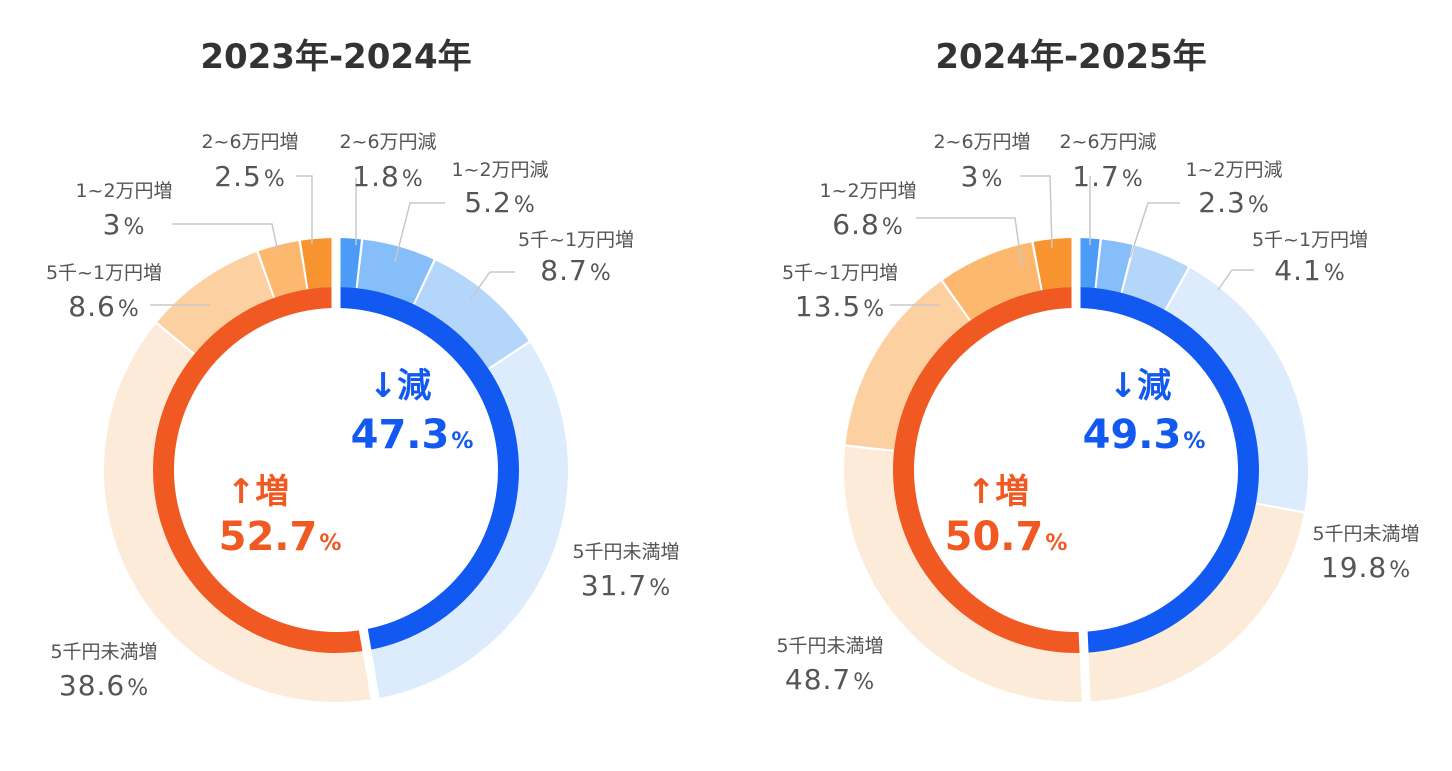 The height and width of the screenshot is (771, 1452). I want to click on slice-value-increase-2-6man: 2.5%, so click(249, 176).